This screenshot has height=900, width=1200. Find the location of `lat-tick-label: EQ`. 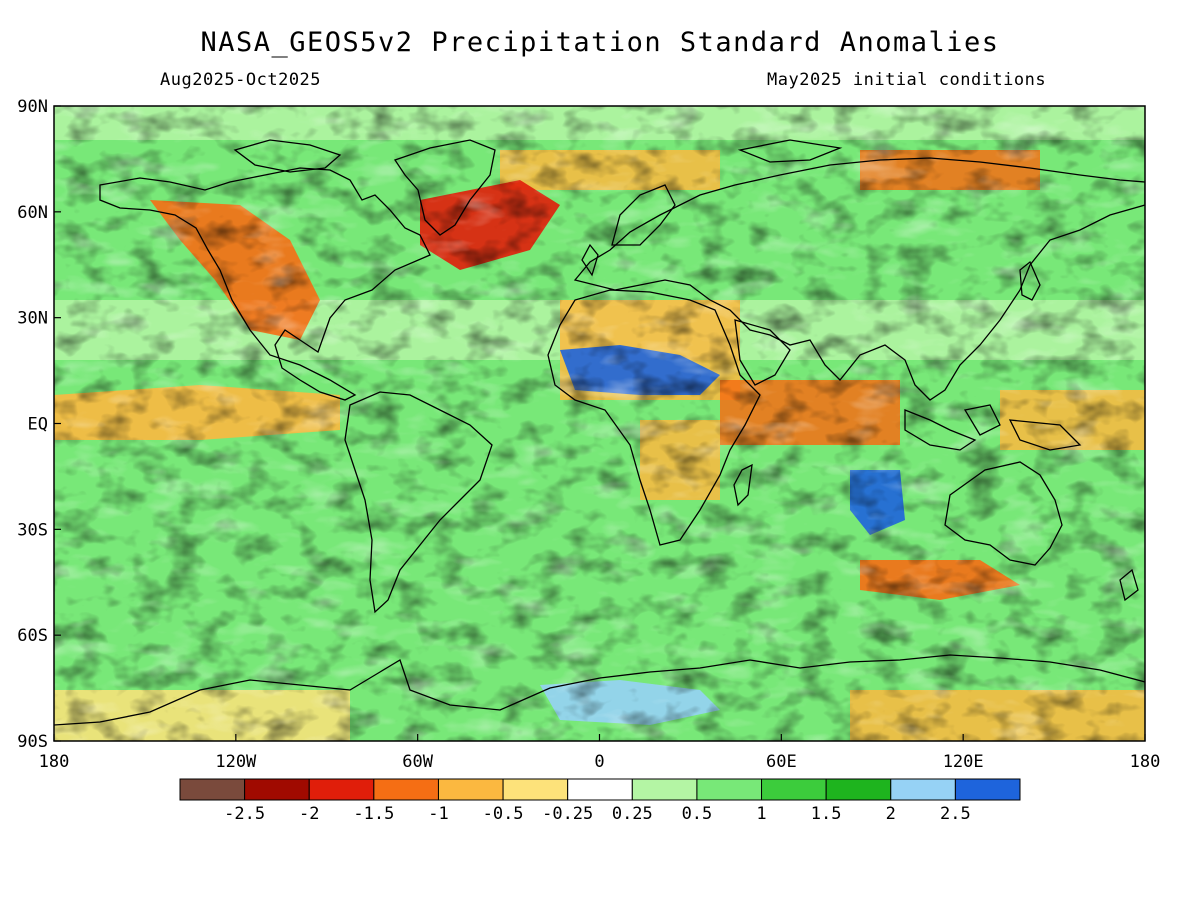

lat-tick-label: EQ is located at coordinates (38, 425).